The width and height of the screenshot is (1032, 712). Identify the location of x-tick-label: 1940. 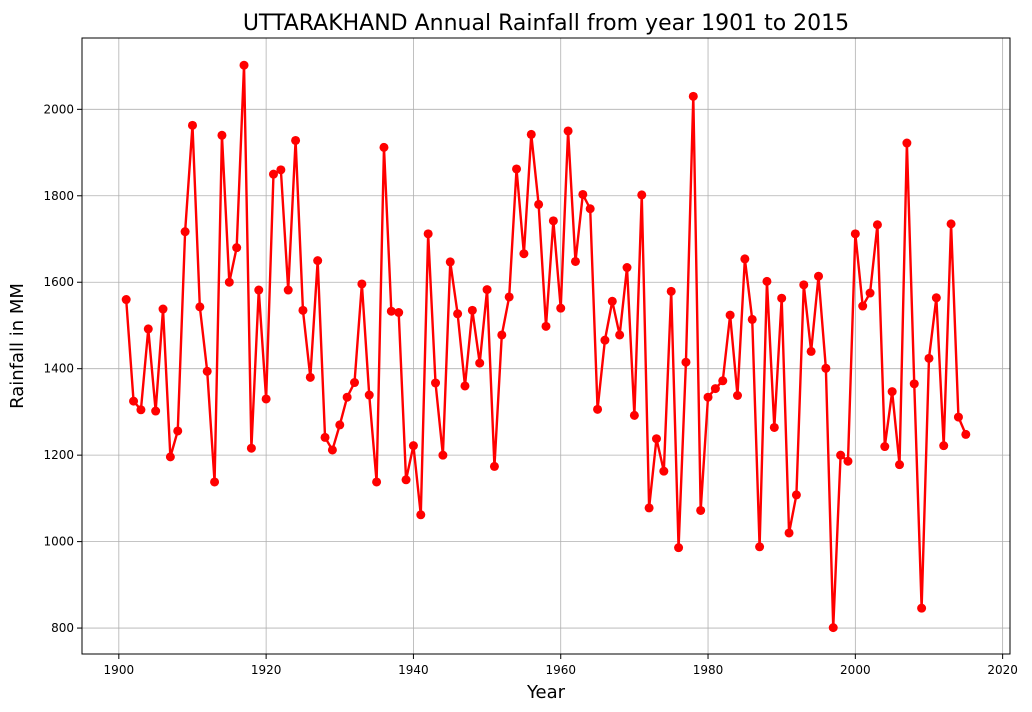
(413, 670).